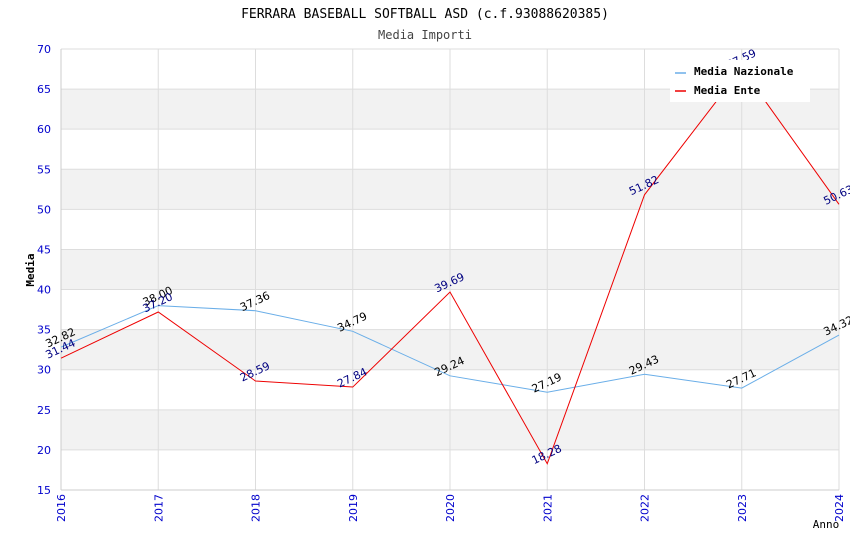 This screenshot has height=550, width=850. What do you see at coordinates (44, 249) in the screenshot?
I see `y-tick-label: 45` at bounding box center [44, 249].